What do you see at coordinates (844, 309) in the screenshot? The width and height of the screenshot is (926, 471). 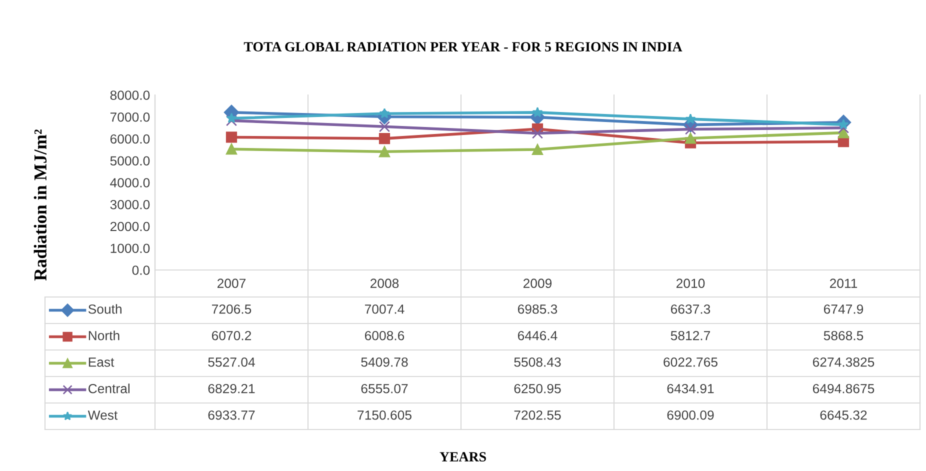 I see `data-label: 6747.9` at bounding box center [844, 309].